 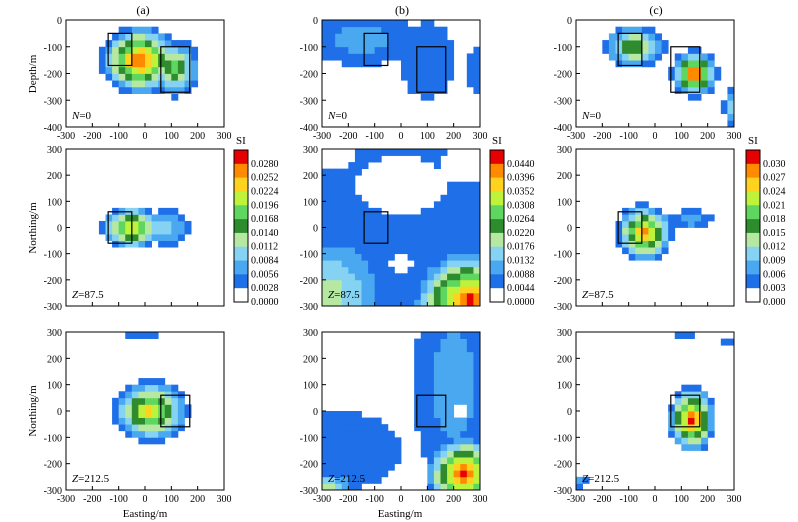 What do you see at coordinates (54, 359) in the screenshot?
I see `y-tick-label: 200` at bounding box center [54, 359].